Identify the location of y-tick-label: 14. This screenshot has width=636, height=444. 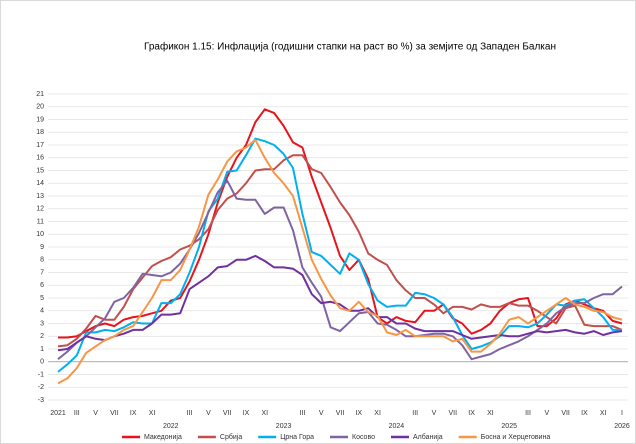
(40, 183).